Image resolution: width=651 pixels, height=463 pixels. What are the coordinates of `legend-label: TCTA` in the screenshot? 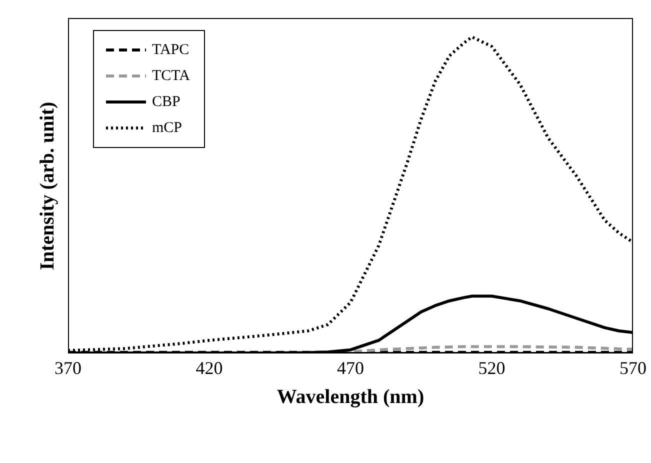 It's located at (171, 76).